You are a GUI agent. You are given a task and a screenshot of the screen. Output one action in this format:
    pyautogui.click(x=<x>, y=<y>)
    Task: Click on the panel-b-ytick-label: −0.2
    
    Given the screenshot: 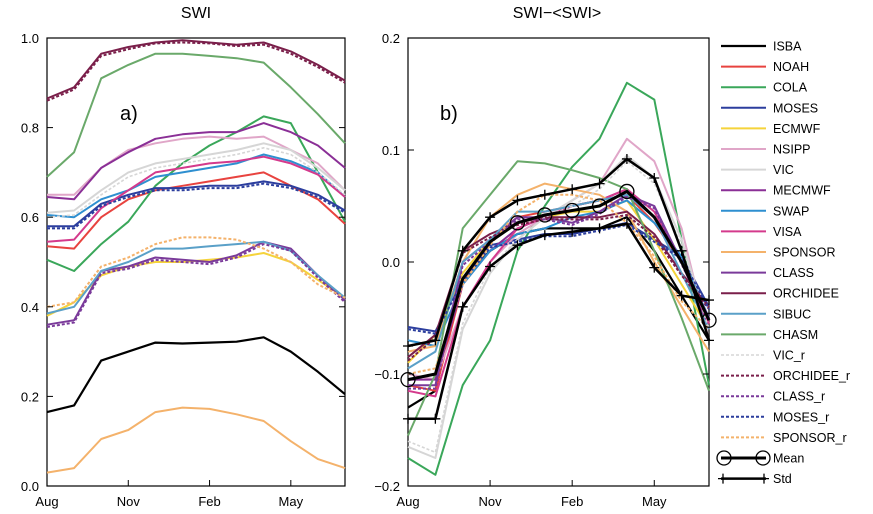 What is the action you would take?
    pyautogui.click(x=387, y=486)
    